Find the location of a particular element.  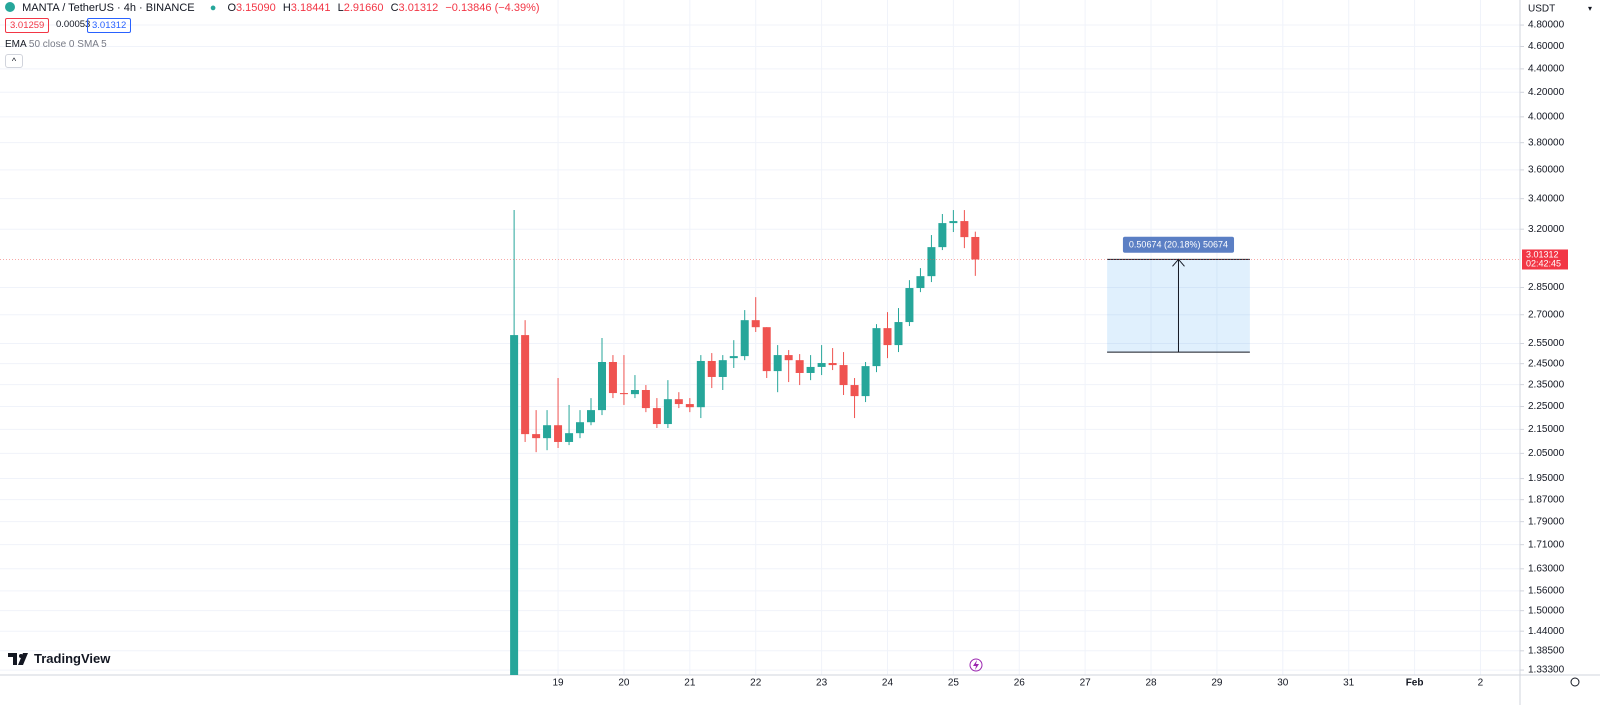

y-tick-label: 3.80000 is located at coordinates (1546, 142).